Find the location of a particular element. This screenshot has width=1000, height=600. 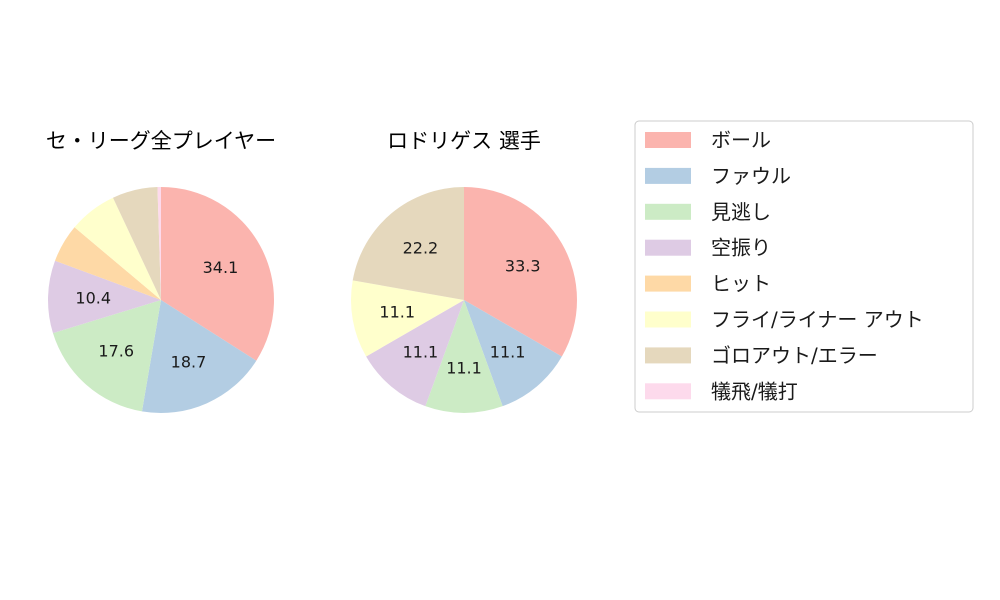

slice-value-label: 18.7 is located at coordinates (189, 361).